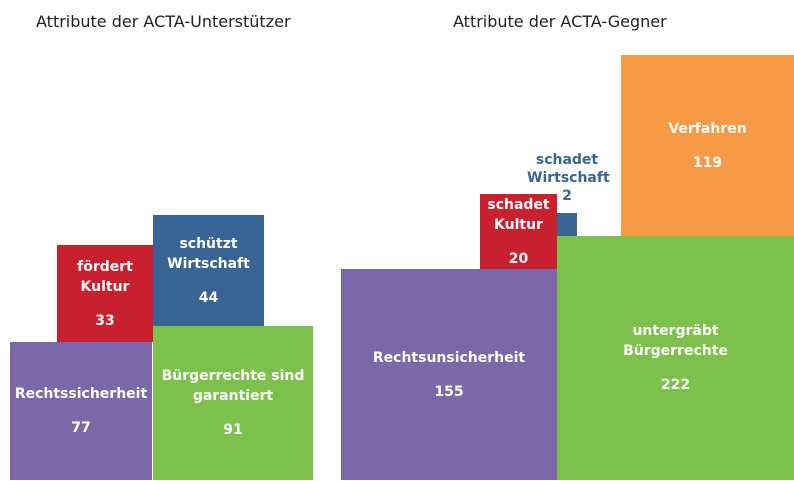 The image size is (794, 481). Describe the element at coordinates (105, 276) in the screenshot. I see `block-label: fördert Kultur` at that location.